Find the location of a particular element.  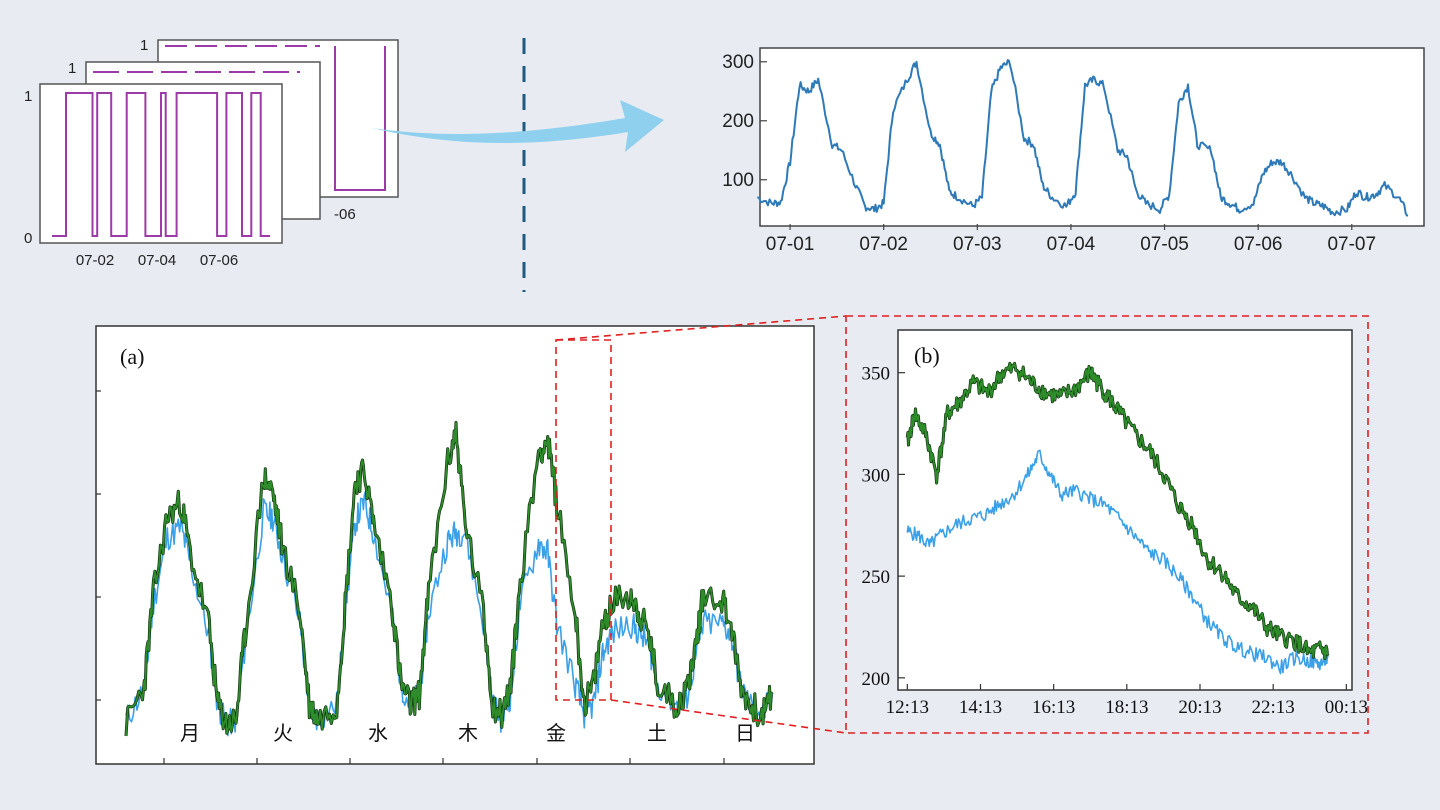

weekly-x-tick-label: 07-06 is located at coordinates (1258, 244).